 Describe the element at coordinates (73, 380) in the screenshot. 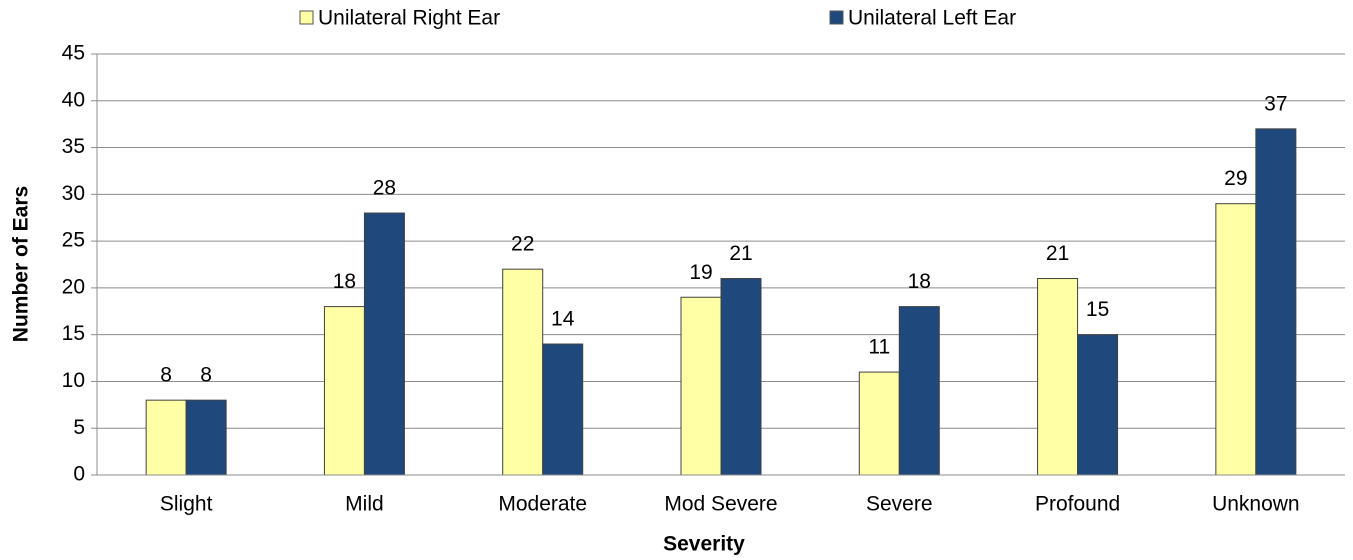

I see `y-tick-label: 10` at that location.